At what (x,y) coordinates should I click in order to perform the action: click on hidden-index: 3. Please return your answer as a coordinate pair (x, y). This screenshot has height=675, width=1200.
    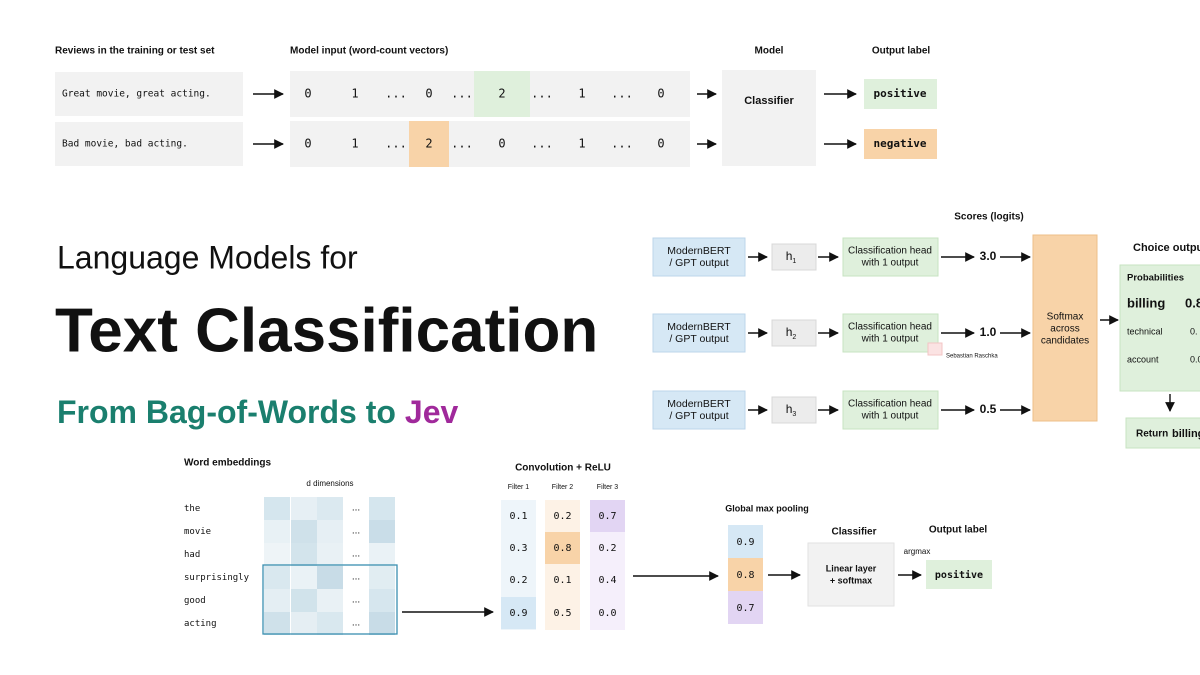
    Looking at the image, I should click on (794, 414).